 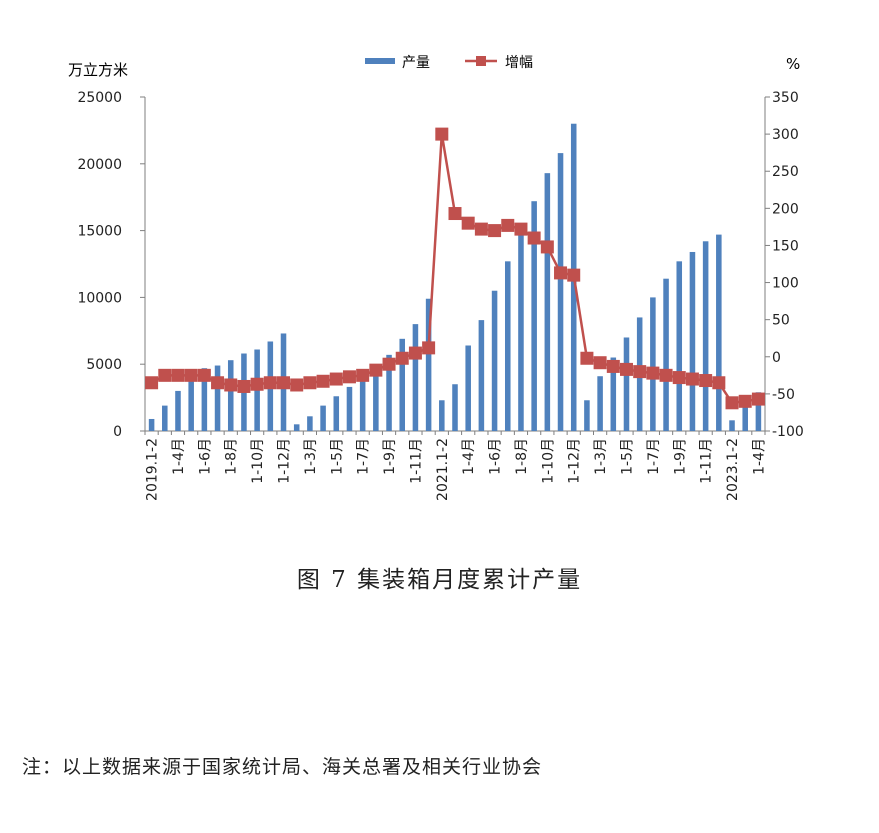 I want to click on x-tick-label: 1-11月, so click(x=707, y=461).